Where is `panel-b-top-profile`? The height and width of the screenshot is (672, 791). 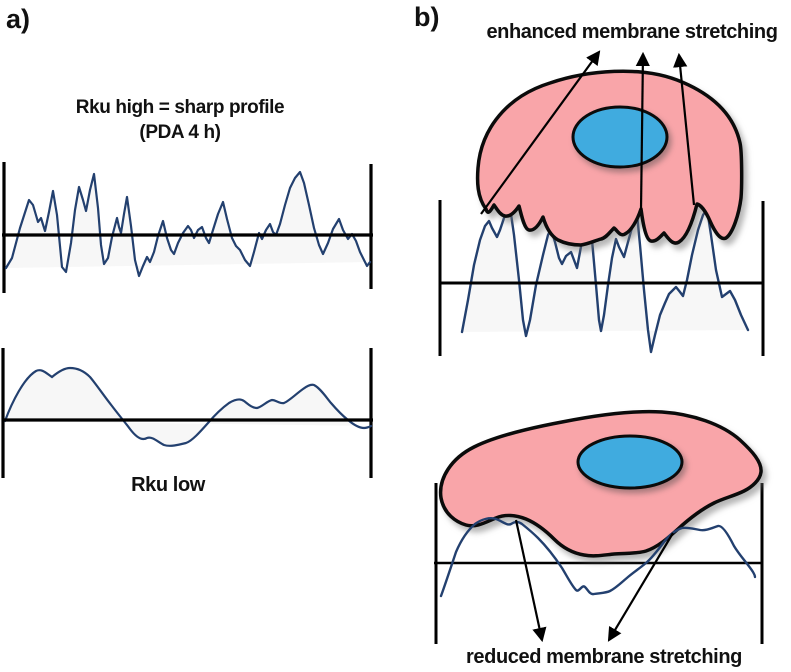 panel-b-top-profile is located at coordinates (601, 278).